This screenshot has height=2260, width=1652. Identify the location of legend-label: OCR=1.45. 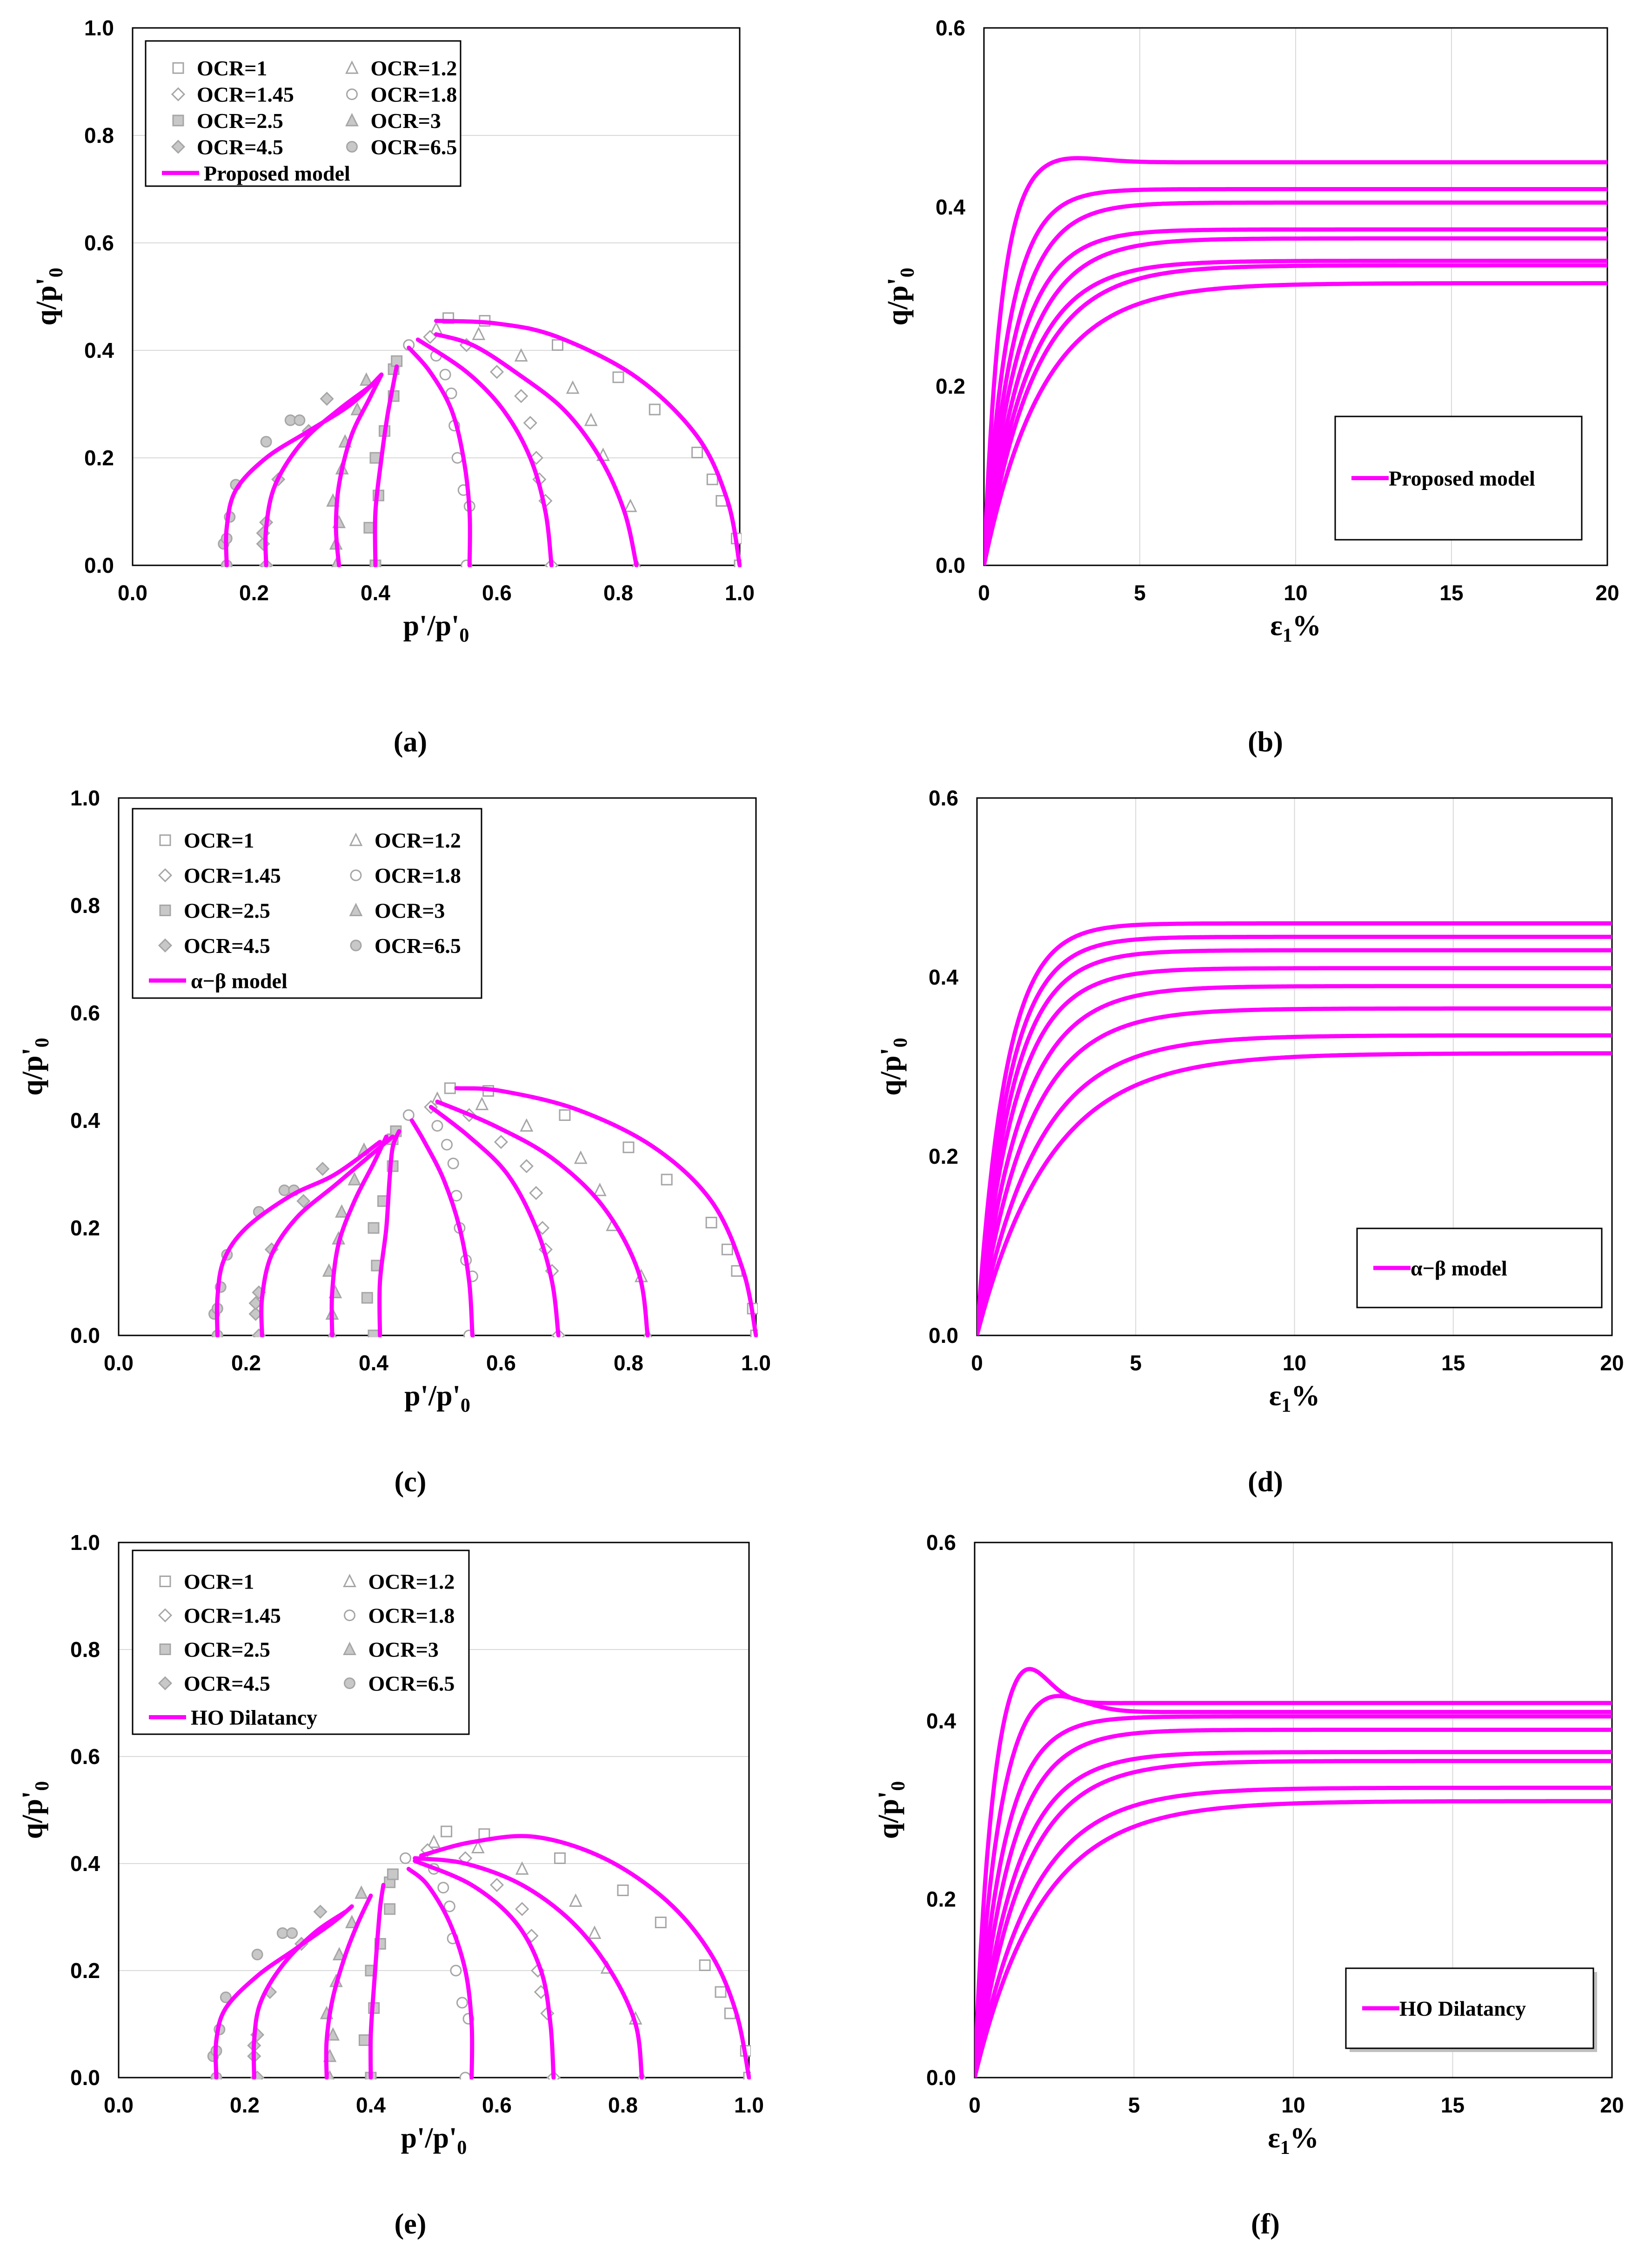
(245, 95).